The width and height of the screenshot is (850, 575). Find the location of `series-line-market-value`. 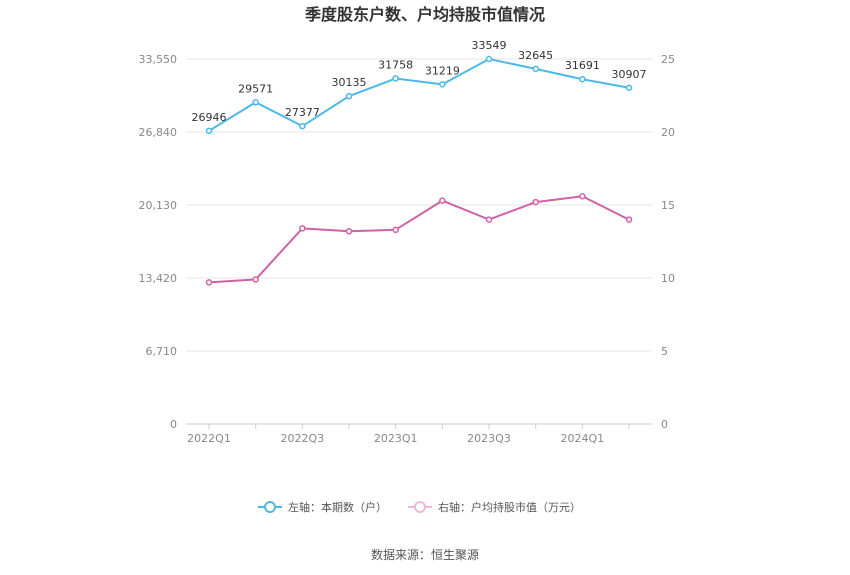

series-line-market-value is located at coordinates (419, 239).